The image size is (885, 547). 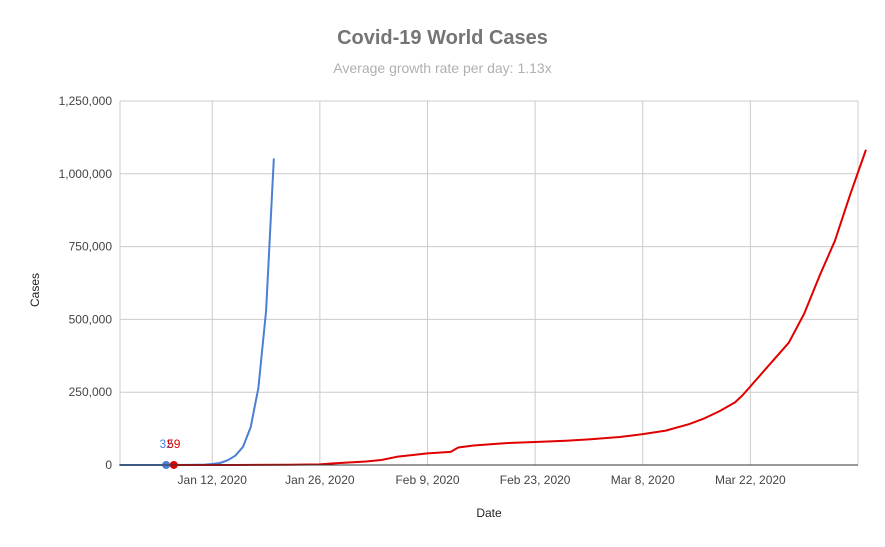 What do you see at coordinates (35, 290) in the screenshot?
I see `y-axis-title: Cases` at bounding box center [35, 290].